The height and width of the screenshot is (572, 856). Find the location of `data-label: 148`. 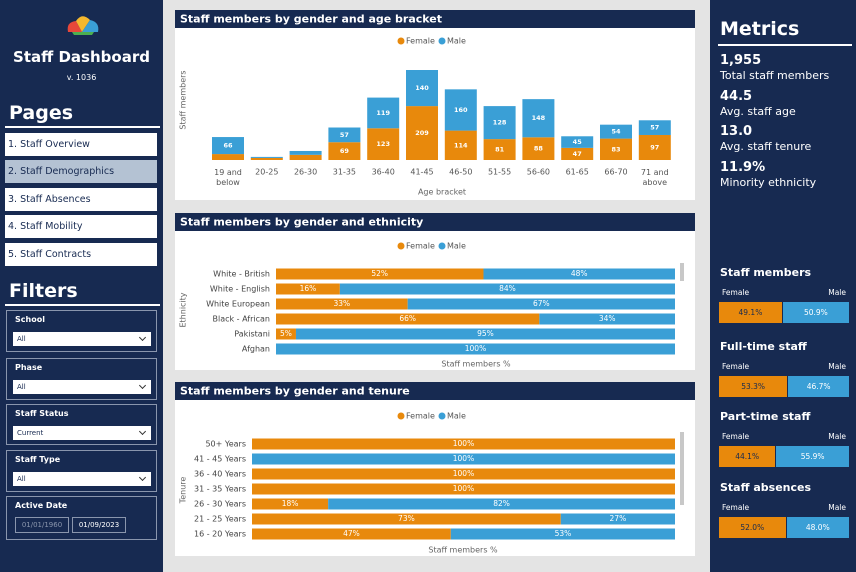

data-label: 148 is located at coordinates (539, 118).